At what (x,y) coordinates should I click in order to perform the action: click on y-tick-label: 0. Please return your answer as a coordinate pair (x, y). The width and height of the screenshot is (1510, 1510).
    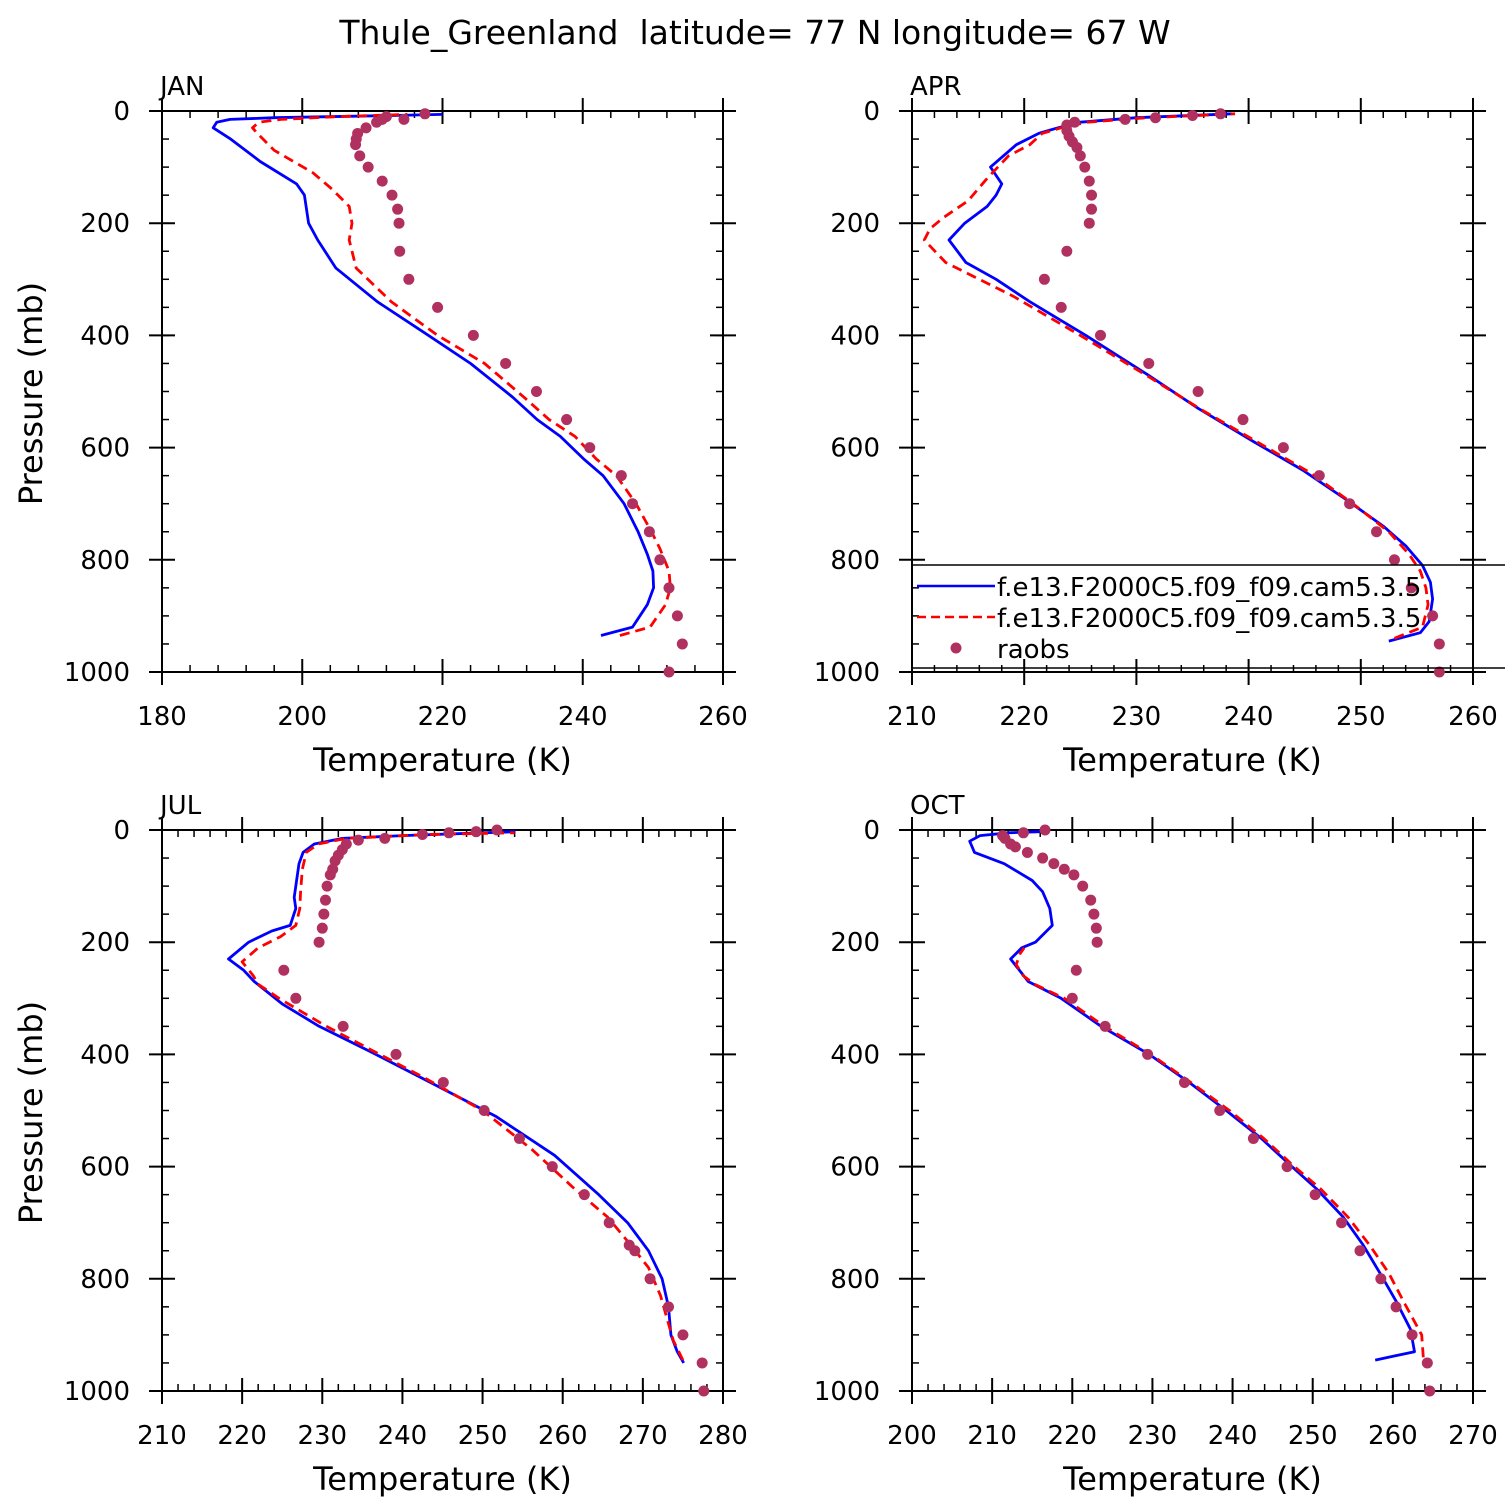
    Looking at the image, I should click on (871, 112).